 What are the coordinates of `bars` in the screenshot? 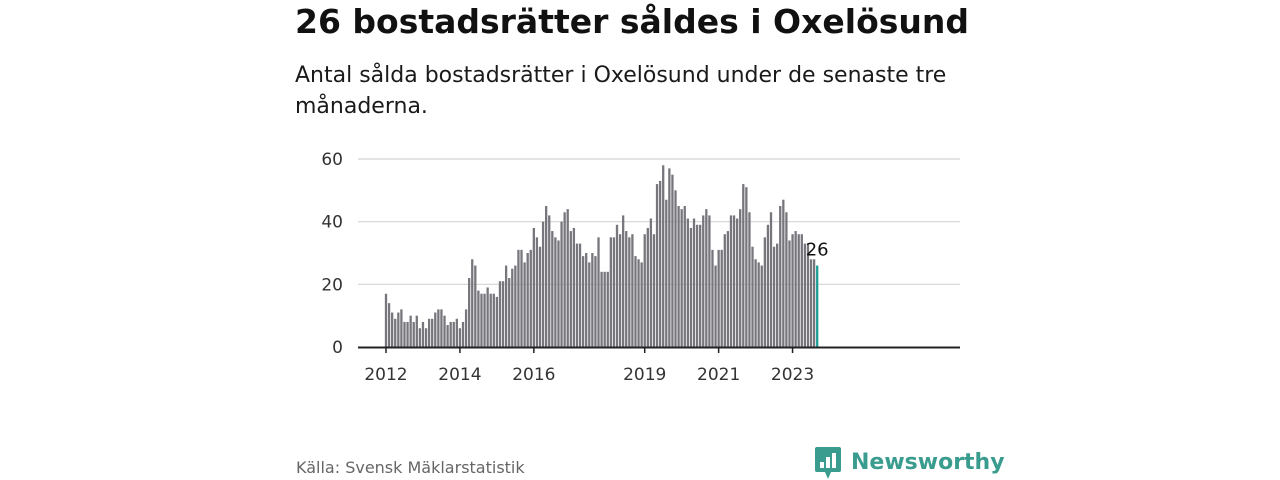 It's located at (601, 256).